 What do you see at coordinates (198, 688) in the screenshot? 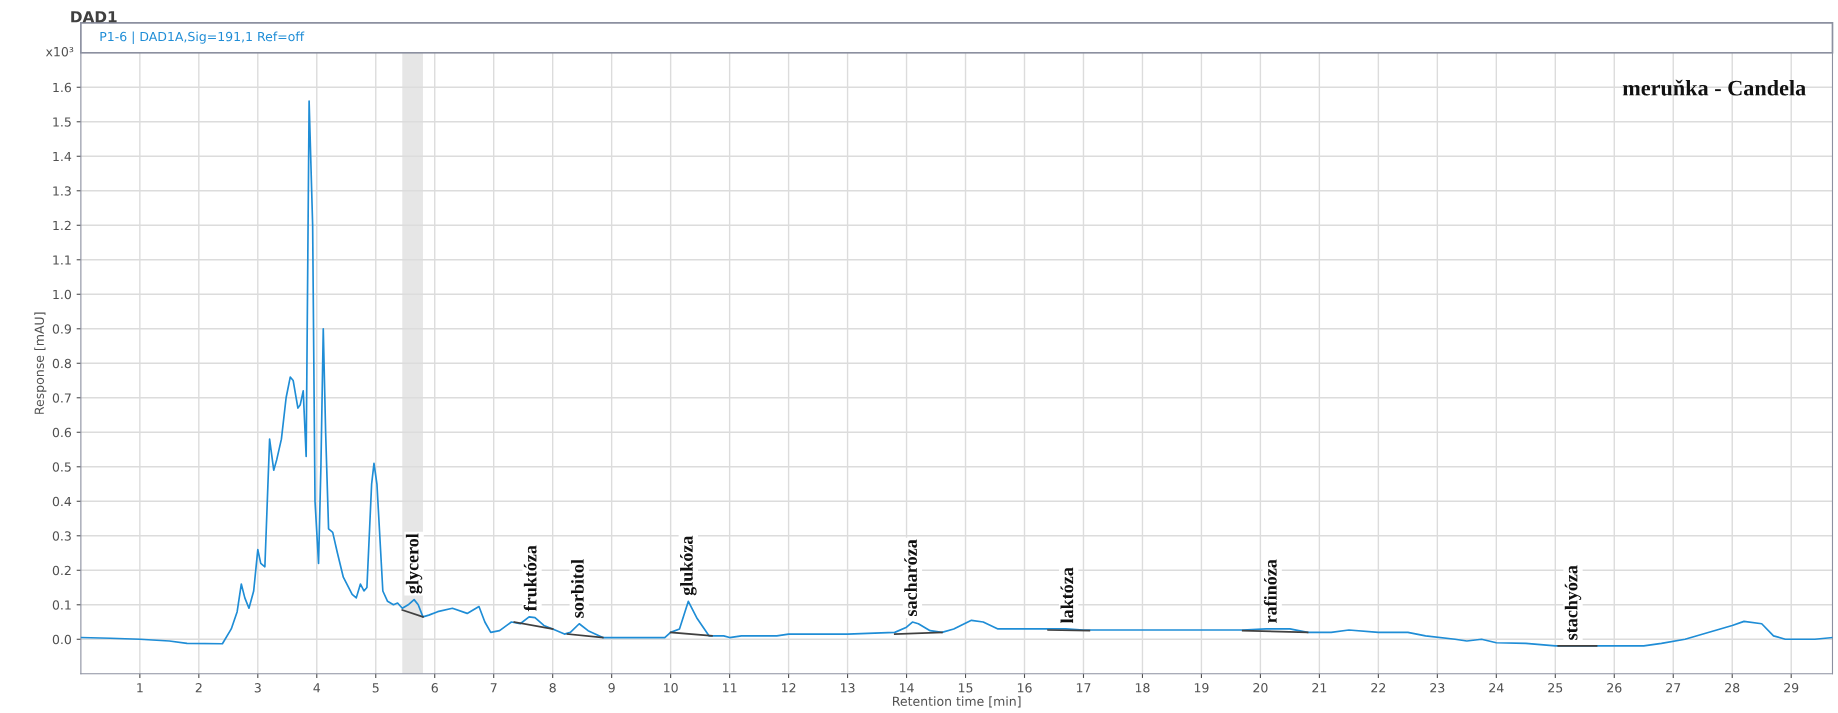
I see `x-tick-label: 2` at bounding box center [198, 688].